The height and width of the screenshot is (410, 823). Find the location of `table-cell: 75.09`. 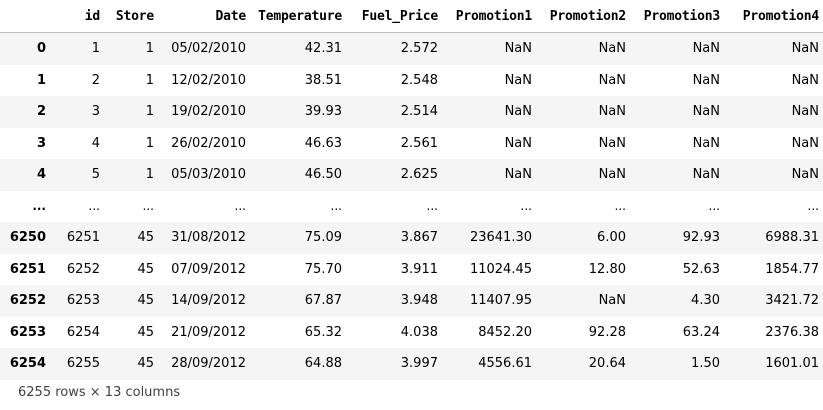

table-cell: 75.09 is located at coordinates (323, 238).